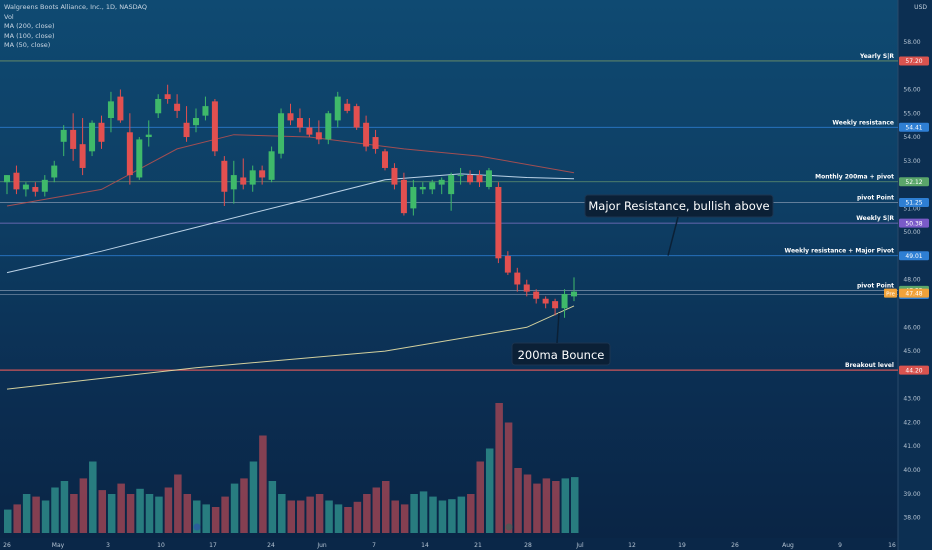 The image size is (932, 550). I want to click on annotation-box-resistance, so click(679, 206).